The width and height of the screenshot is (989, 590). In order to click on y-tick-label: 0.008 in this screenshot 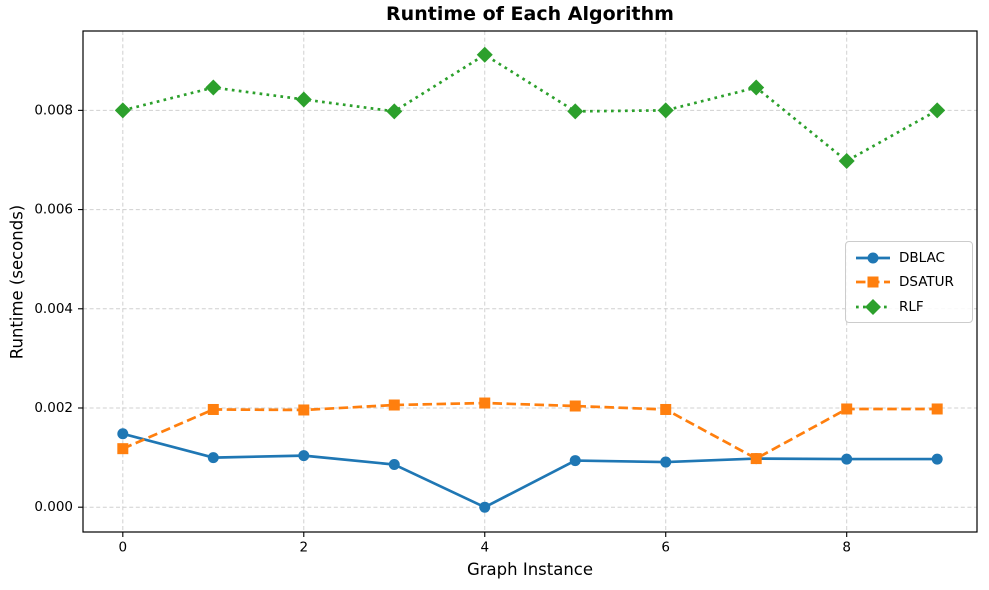, I will do `click(53, 110)`.